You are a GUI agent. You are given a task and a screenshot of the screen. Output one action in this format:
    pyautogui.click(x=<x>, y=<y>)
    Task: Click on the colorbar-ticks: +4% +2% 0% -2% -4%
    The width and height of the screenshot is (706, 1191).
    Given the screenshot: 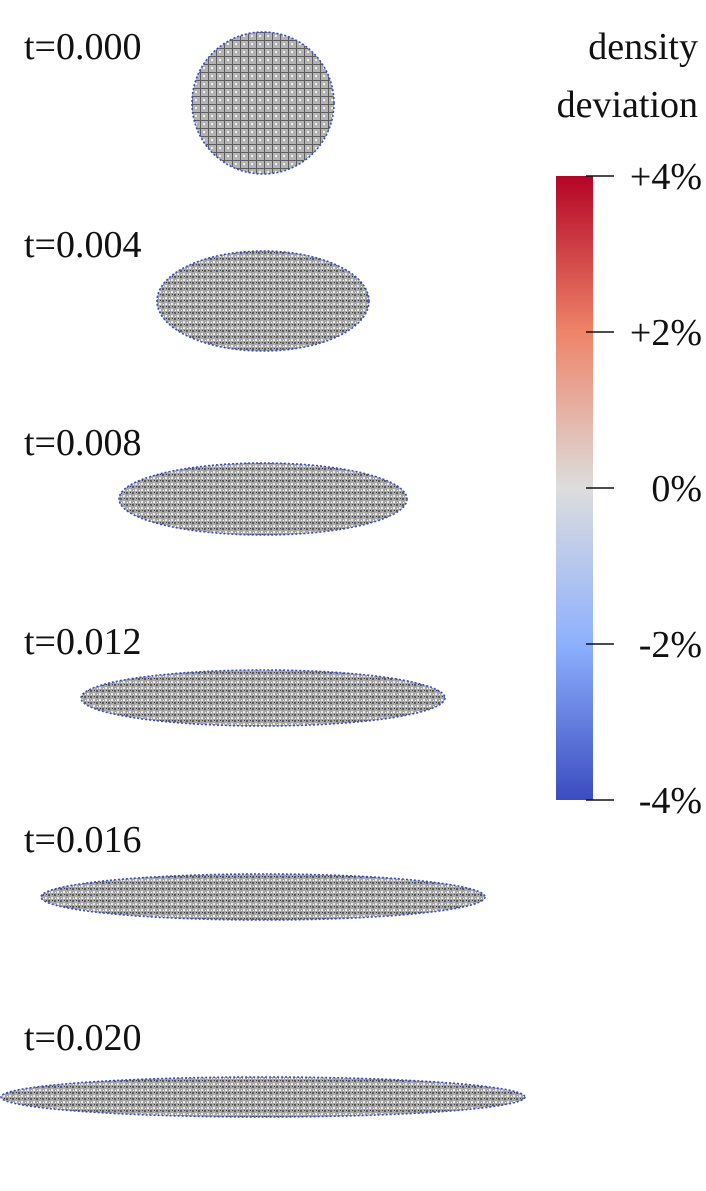 What is the action you would take?
    pyautogui.click(x=644, y=489)
    